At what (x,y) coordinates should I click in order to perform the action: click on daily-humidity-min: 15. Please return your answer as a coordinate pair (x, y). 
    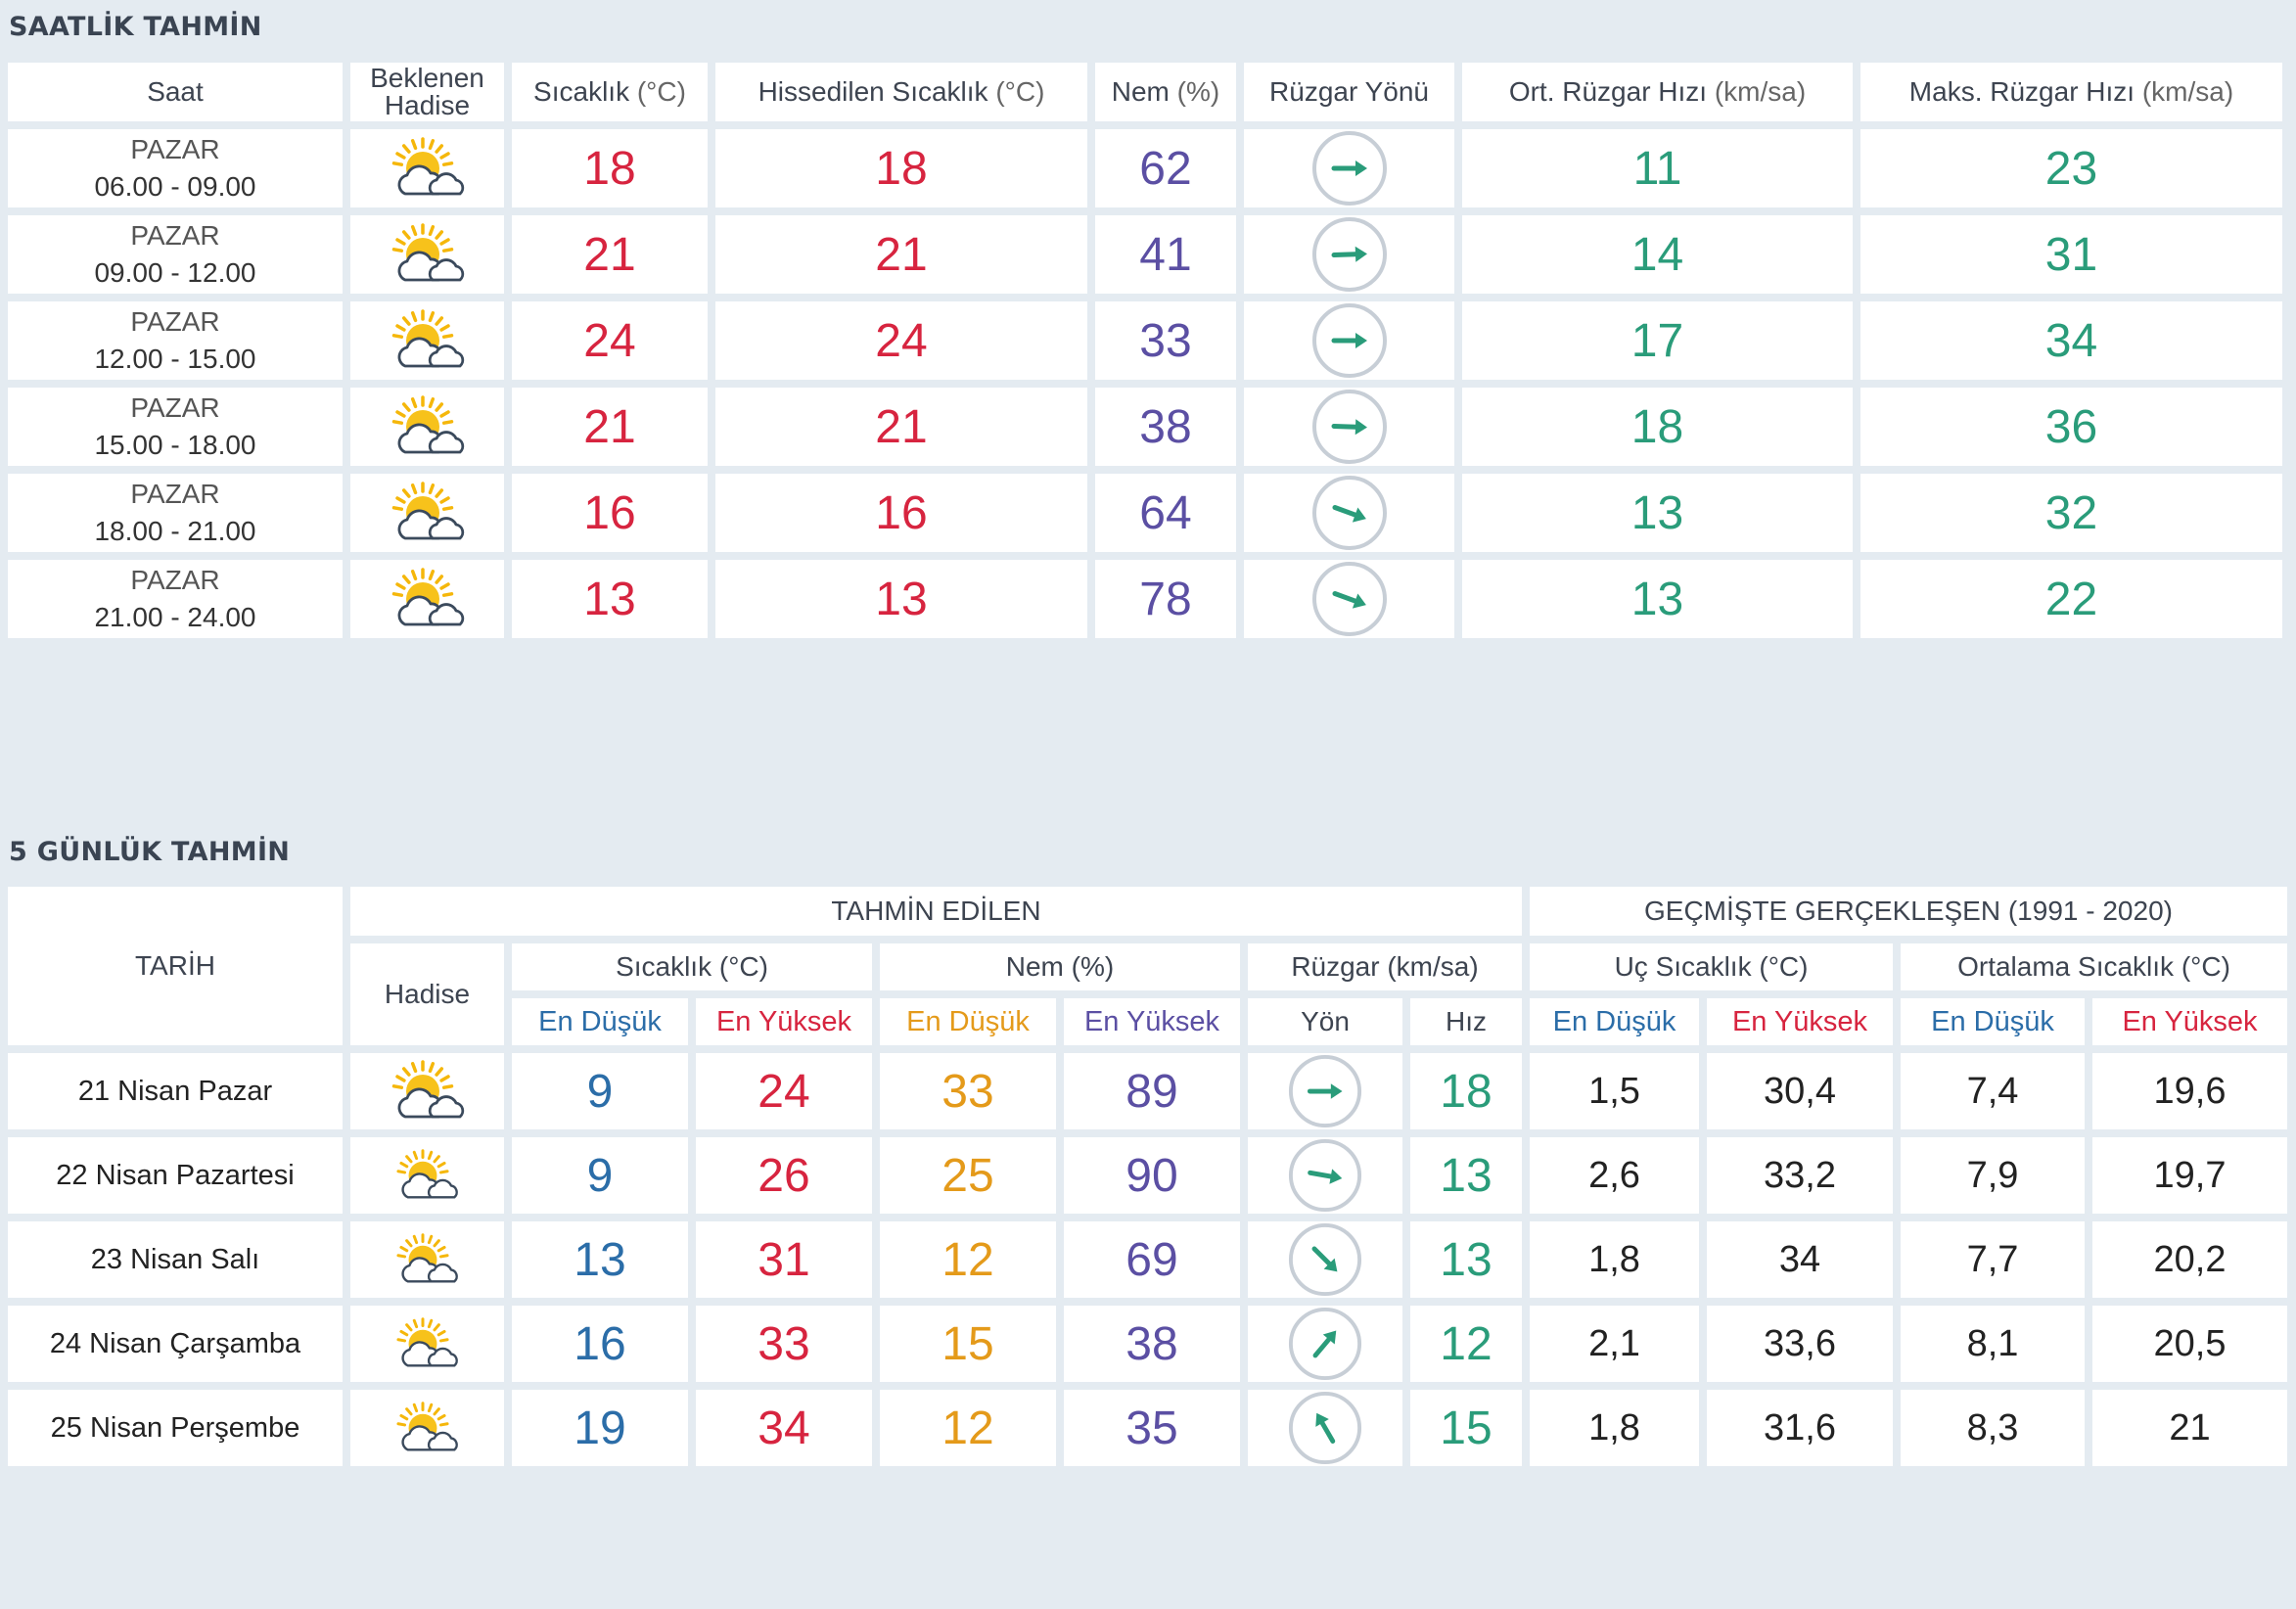
    Looking at the image, I should click on (968, 1344).